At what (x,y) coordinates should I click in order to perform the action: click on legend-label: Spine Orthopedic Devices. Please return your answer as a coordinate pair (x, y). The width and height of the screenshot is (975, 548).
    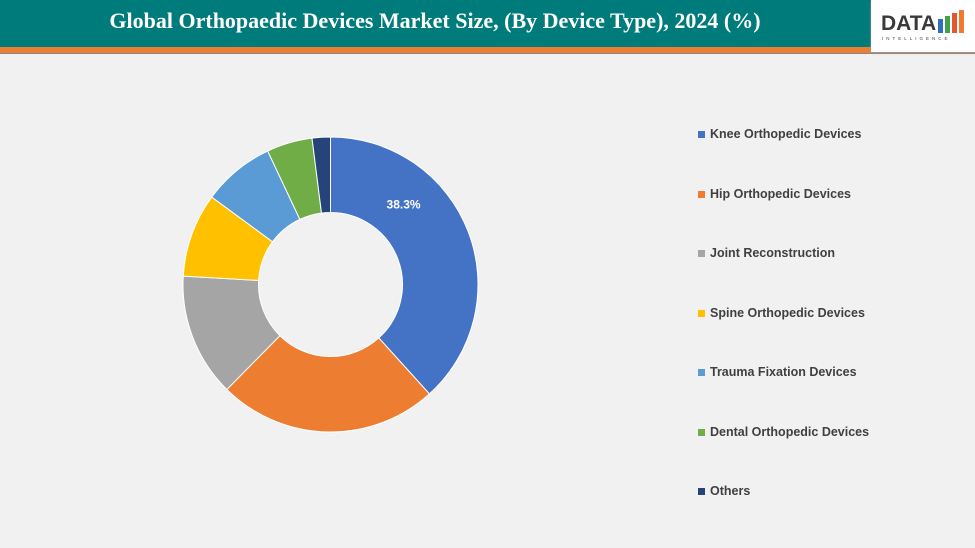
    Looking at the image, I should click on (787, 312).